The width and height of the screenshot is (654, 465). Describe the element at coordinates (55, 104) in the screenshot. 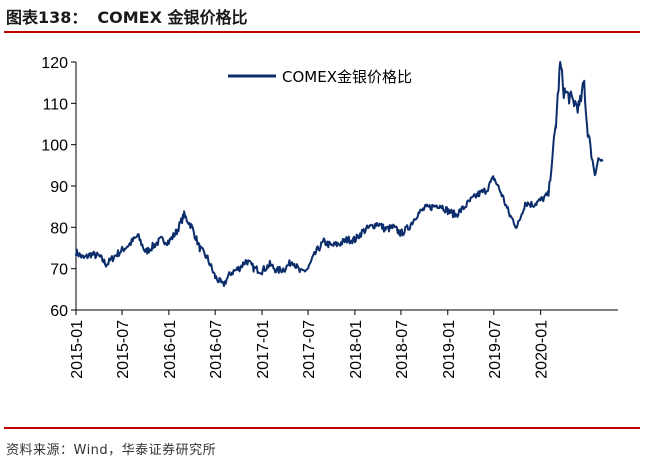

I see `y-tick-label: 110` at that location.